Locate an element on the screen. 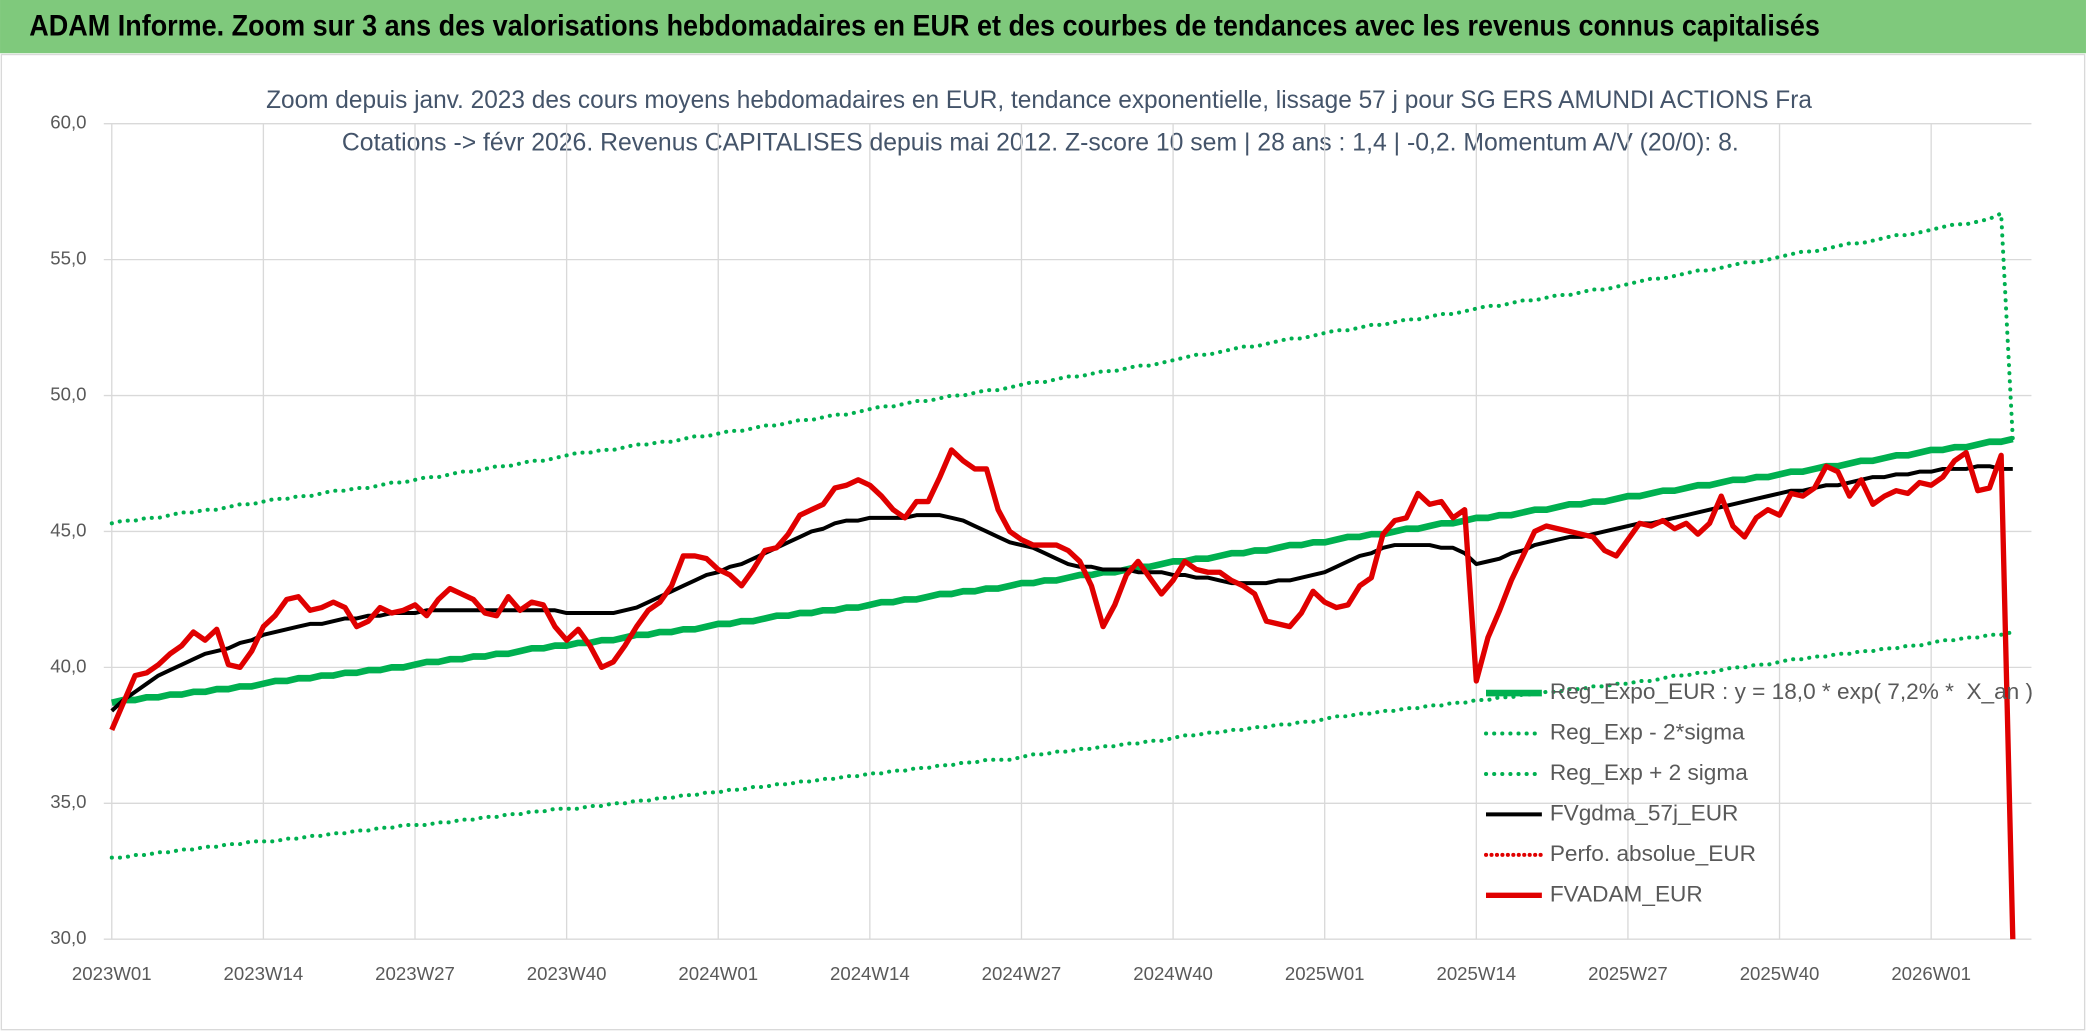 The width and height of the screenshot is (2086, 1031). x-tick-label: 2025W14 is located at coordinates (1476, 973).